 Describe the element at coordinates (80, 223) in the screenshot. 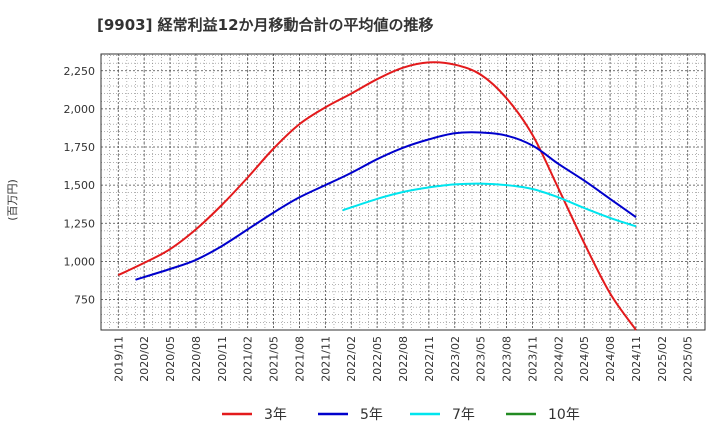

I see `y-tick-label: 1,250` at that location.